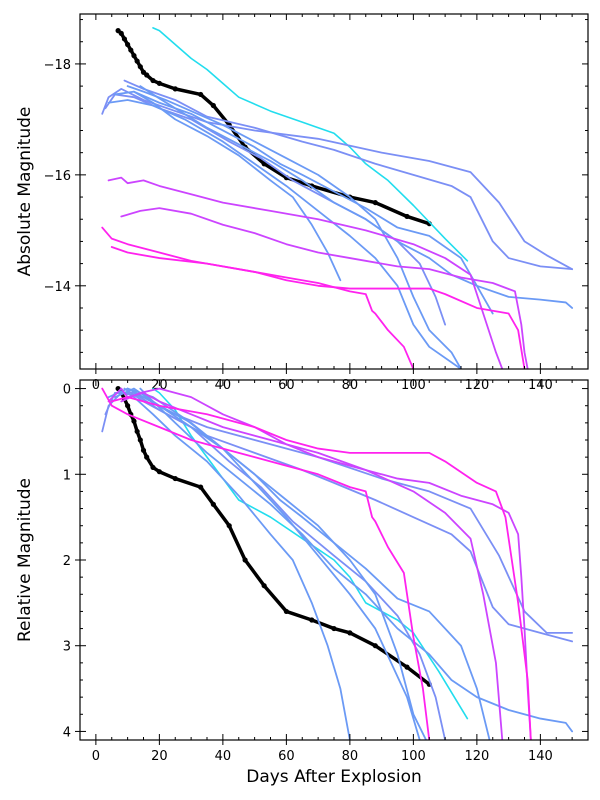 This screenshot has height=800, width=600. Describe the element at coordinates (67, 561) in the screenshot. I see `y-tick-label: 2` at that location.